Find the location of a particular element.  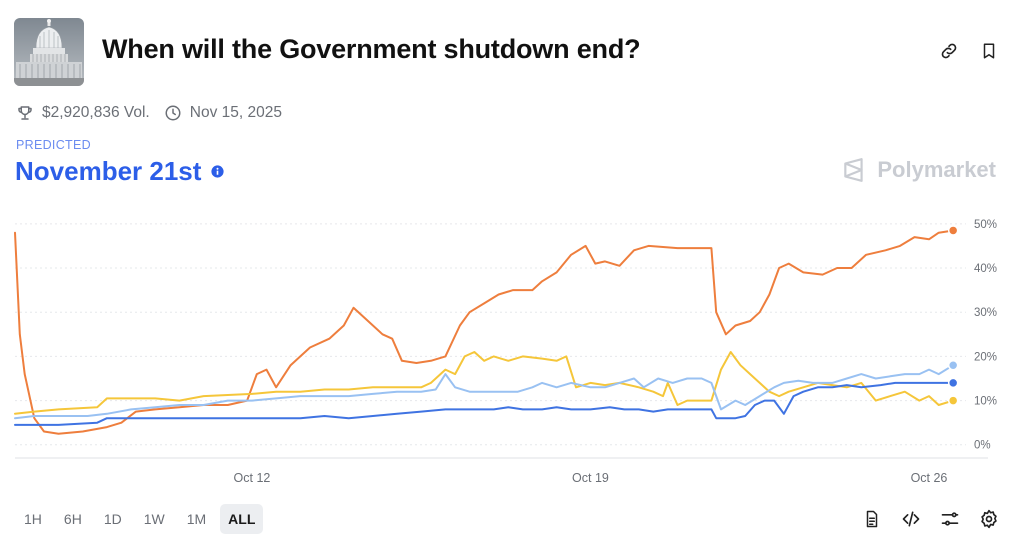

code-icon is located at coordinates (911, 519).